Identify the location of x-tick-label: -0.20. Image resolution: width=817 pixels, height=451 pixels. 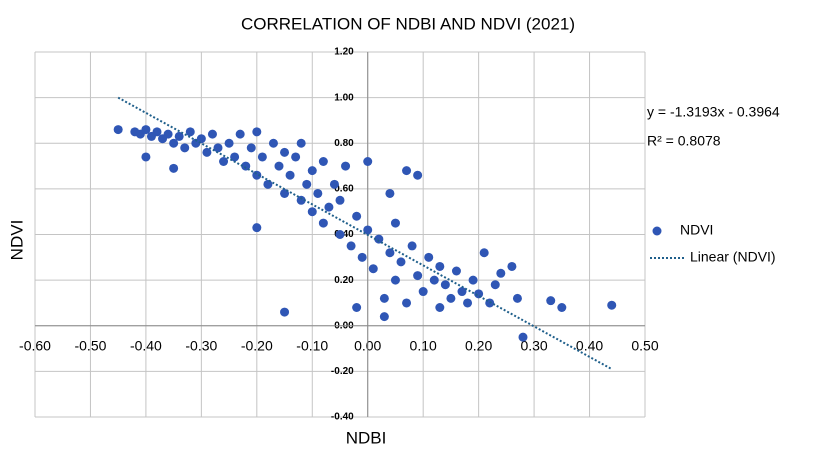
(257, 345).